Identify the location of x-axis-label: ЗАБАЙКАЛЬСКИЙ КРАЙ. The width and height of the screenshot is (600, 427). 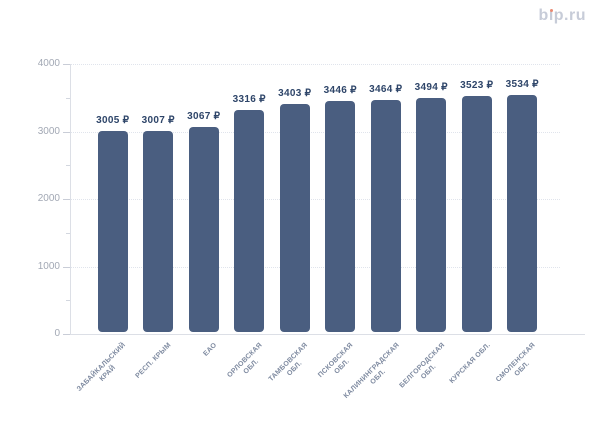
(102, 367).